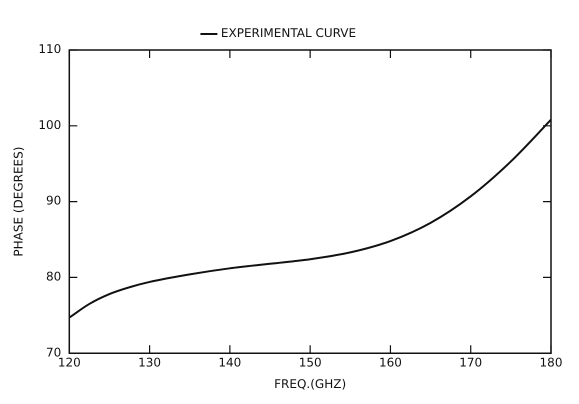  What do you see at coordinates (50, 125) in the screenshot?
I see `y-tick-label: 100` at bounding box center [50, 125].